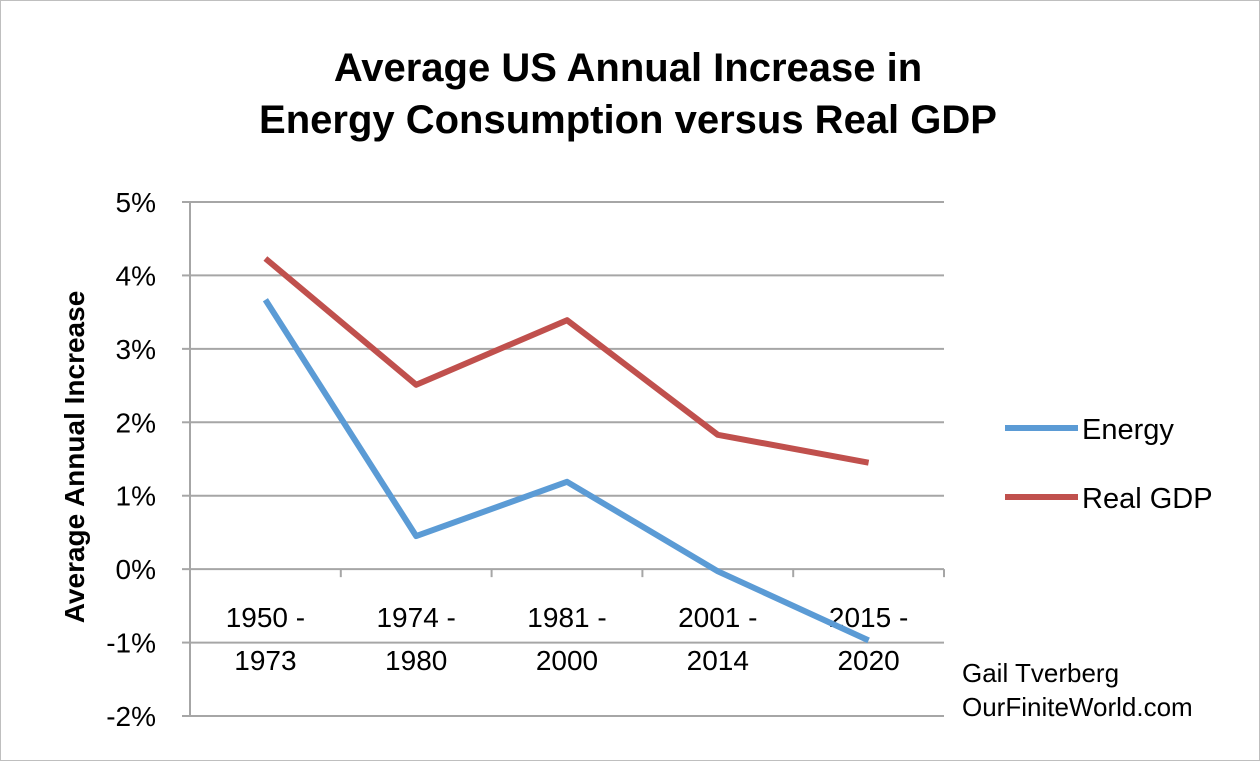 The height and width of the screenshot is (761, 1260). Describe the element at coordinates (131, 643) in the screenshot. I see `y-tick-label: -1%` at that location.